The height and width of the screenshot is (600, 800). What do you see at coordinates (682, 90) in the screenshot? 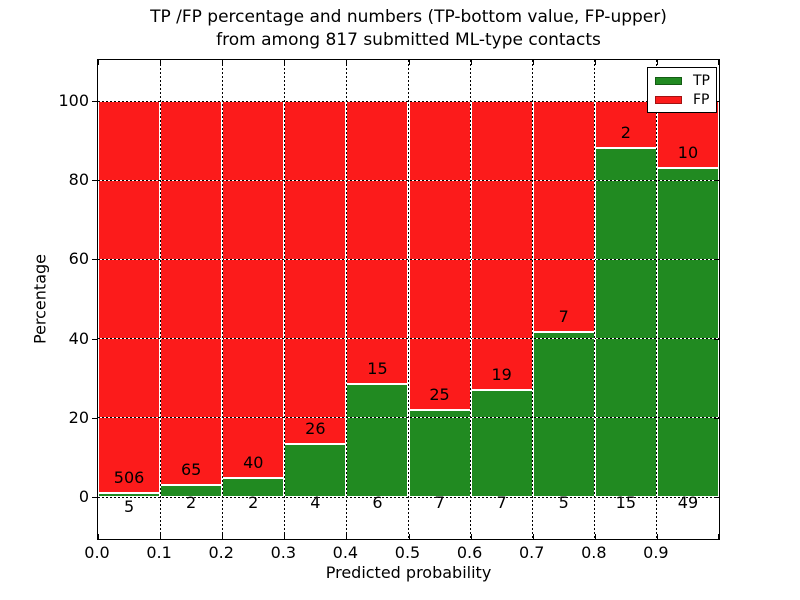
I see `legend: TP FP` at bounding box center [682, 90].